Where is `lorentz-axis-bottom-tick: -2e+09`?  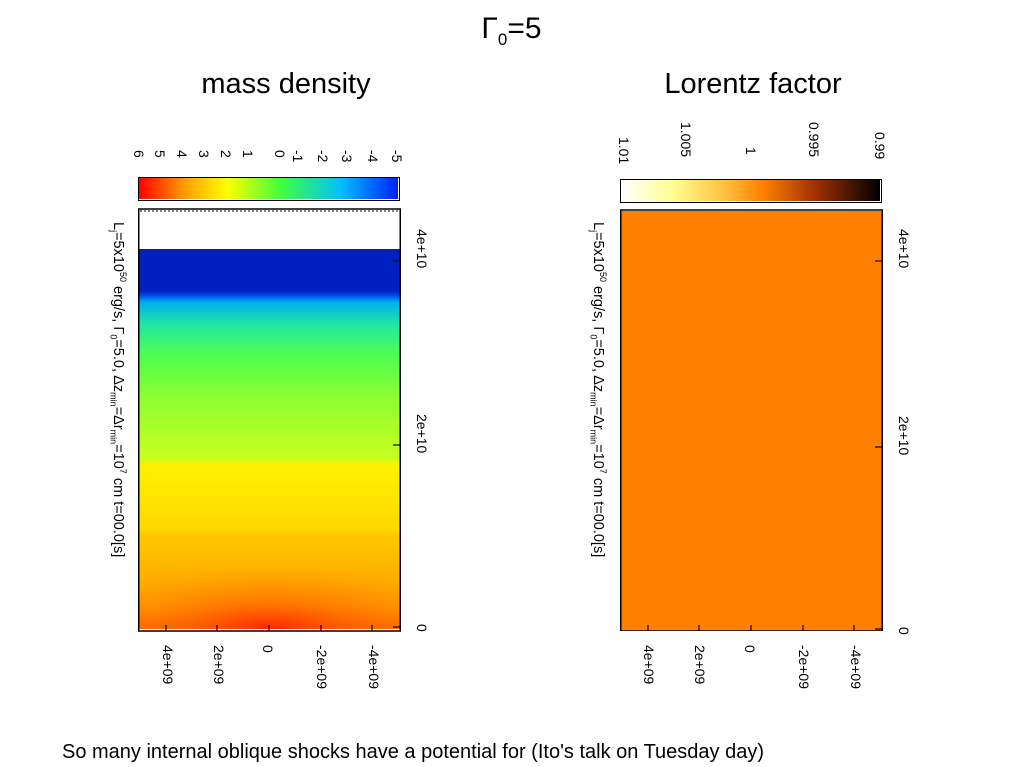 lorentz-axis-bottom-tick: -2e+09 is located at coordinates (804, 667).